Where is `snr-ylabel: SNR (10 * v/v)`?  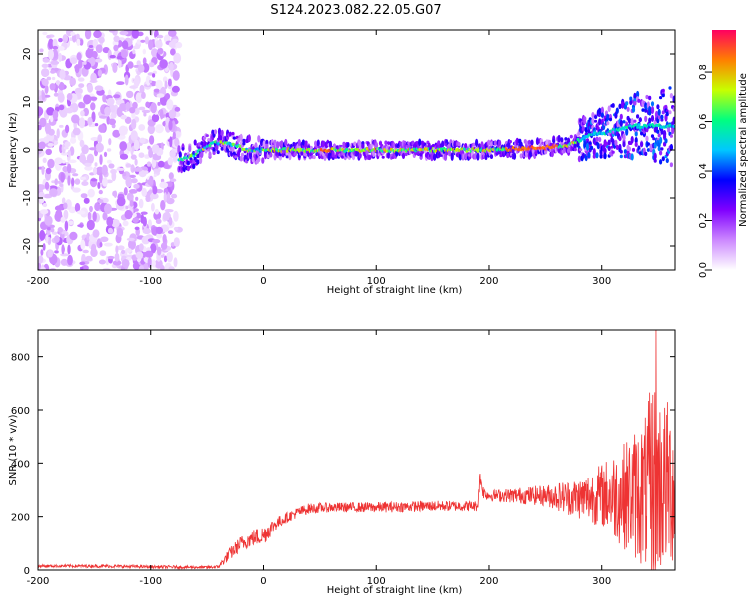 snr-ylabel: SNR (10 * v/v) is located at coordinates (13, 449).